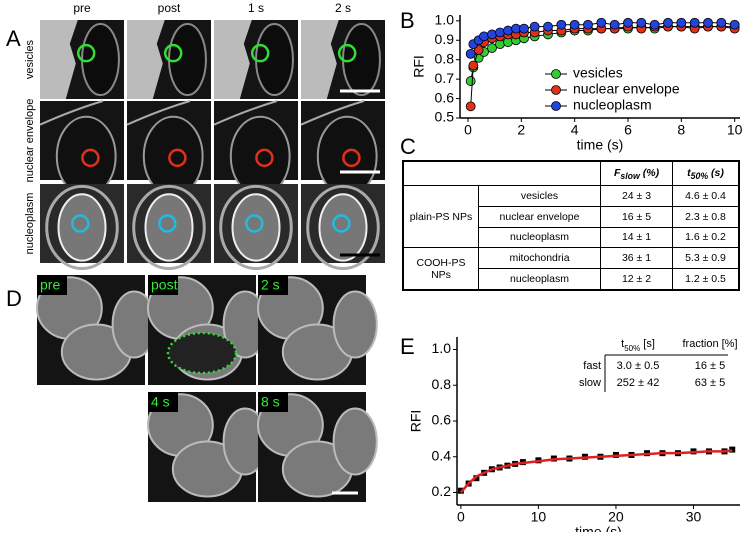 Image resolution: width=748 pixels, height=537 pixels. What do you see at coordinates (440, 217) in the screenshot?
I see `group-cell: plain-PS NPs` at bounding box center [440, 217].